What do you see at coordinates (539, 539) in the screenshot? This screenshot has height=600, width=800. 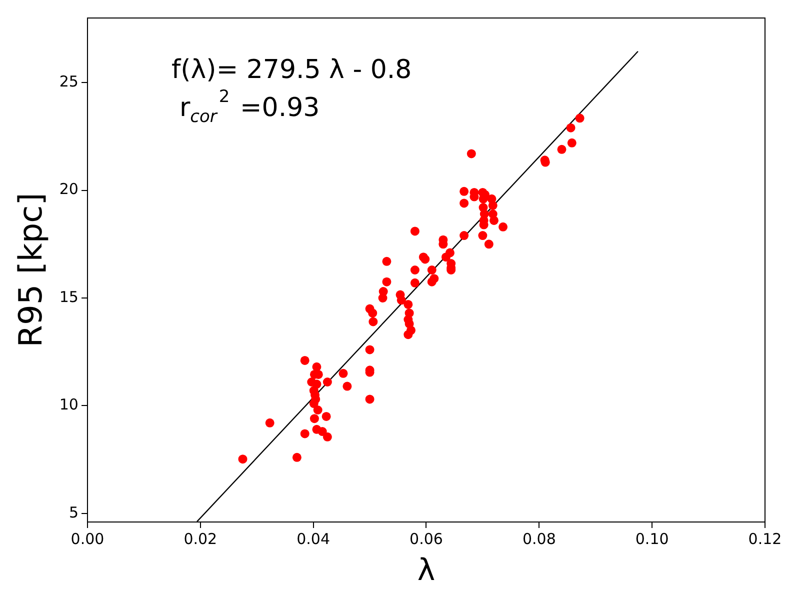 I see `x-tick-label: 0.08` at bounding box center [539, 539].